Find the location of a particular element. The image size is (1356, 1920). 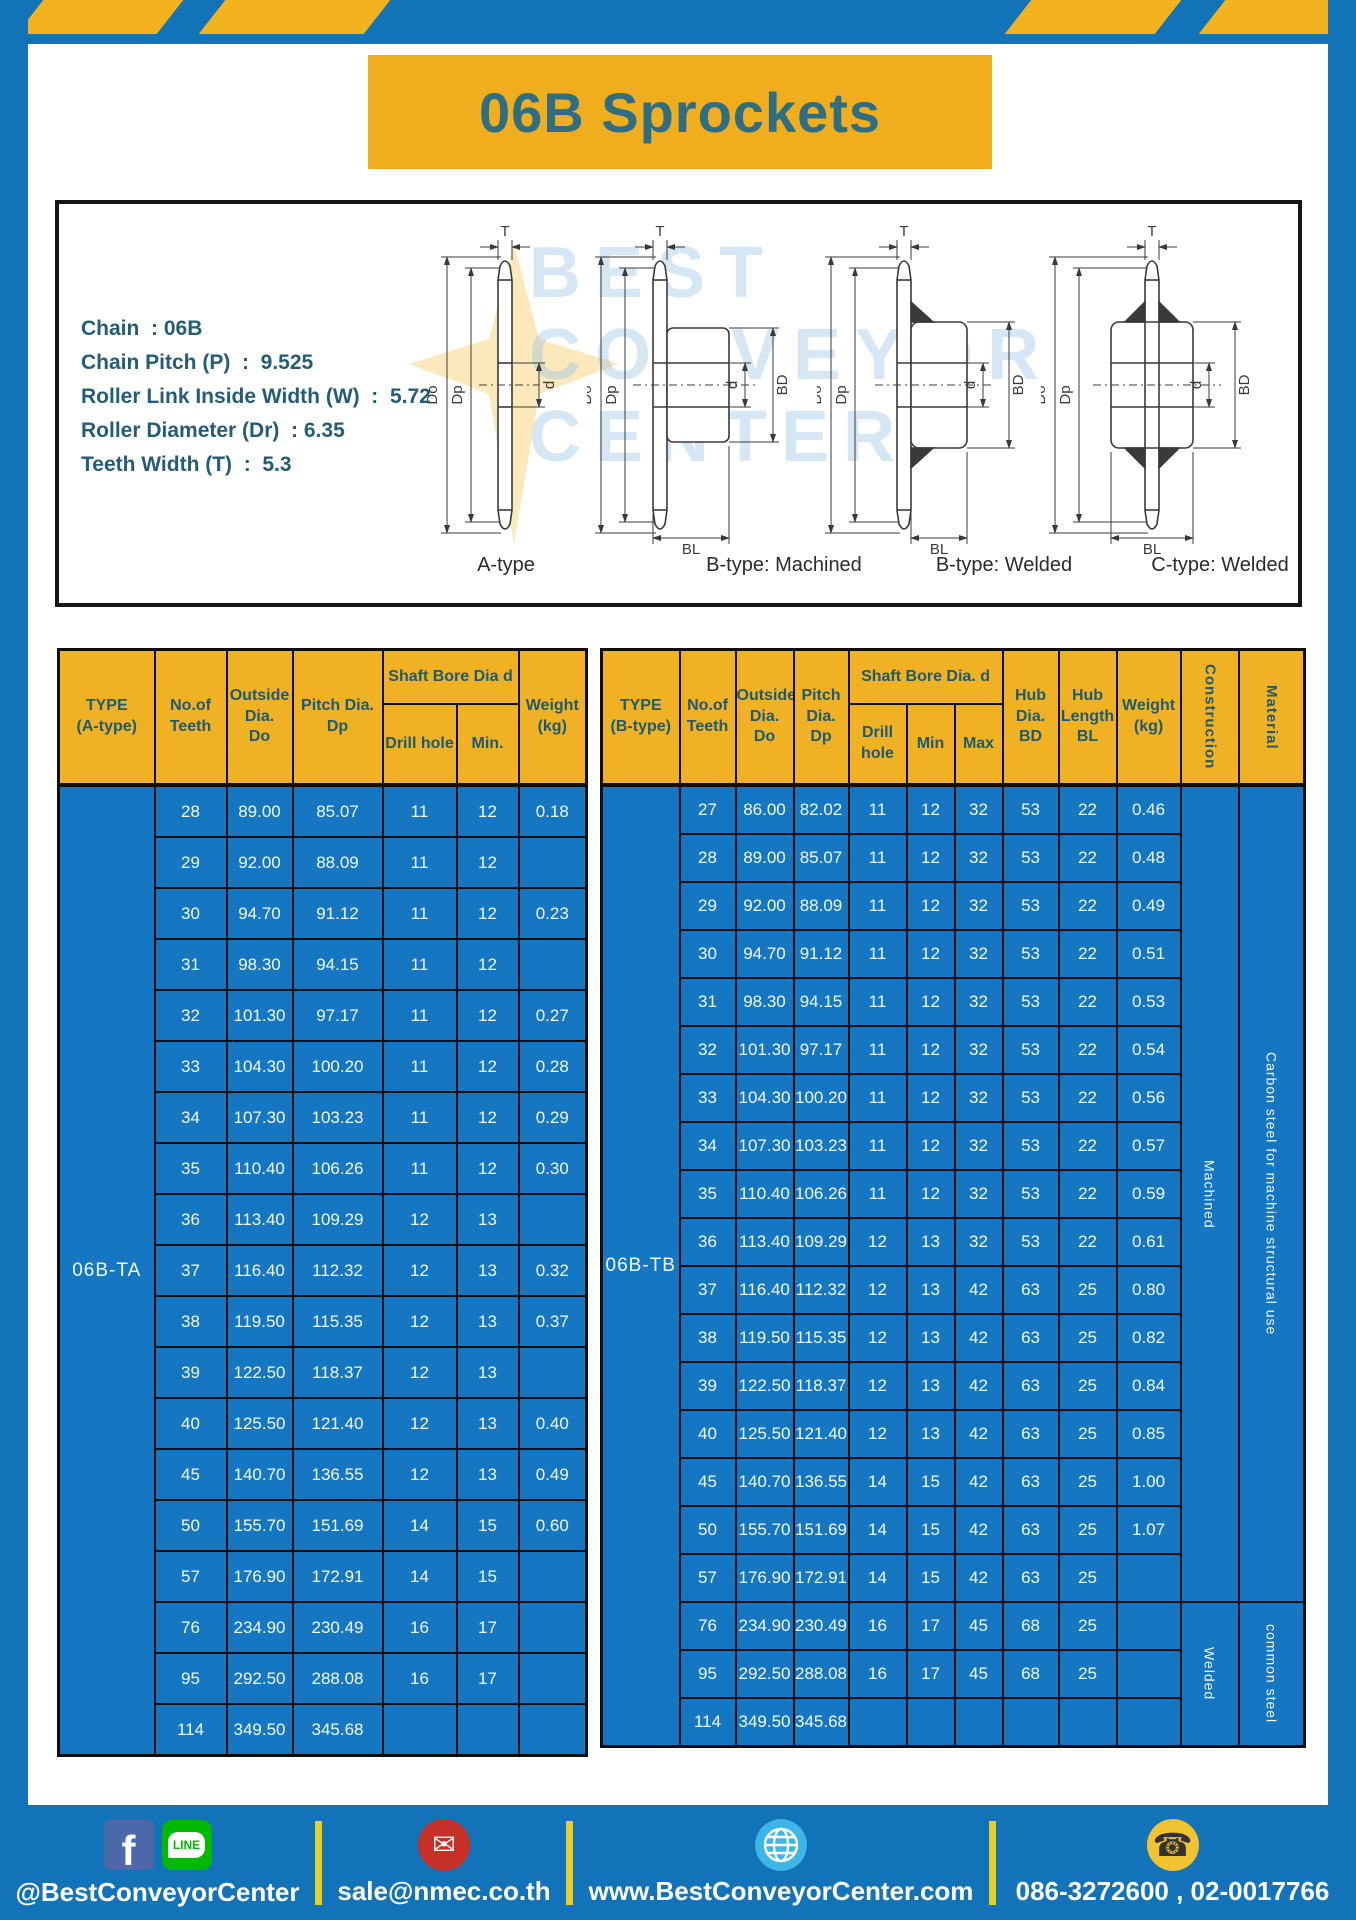

dim-label-bd: BD is located at coordinates (1018, 384).